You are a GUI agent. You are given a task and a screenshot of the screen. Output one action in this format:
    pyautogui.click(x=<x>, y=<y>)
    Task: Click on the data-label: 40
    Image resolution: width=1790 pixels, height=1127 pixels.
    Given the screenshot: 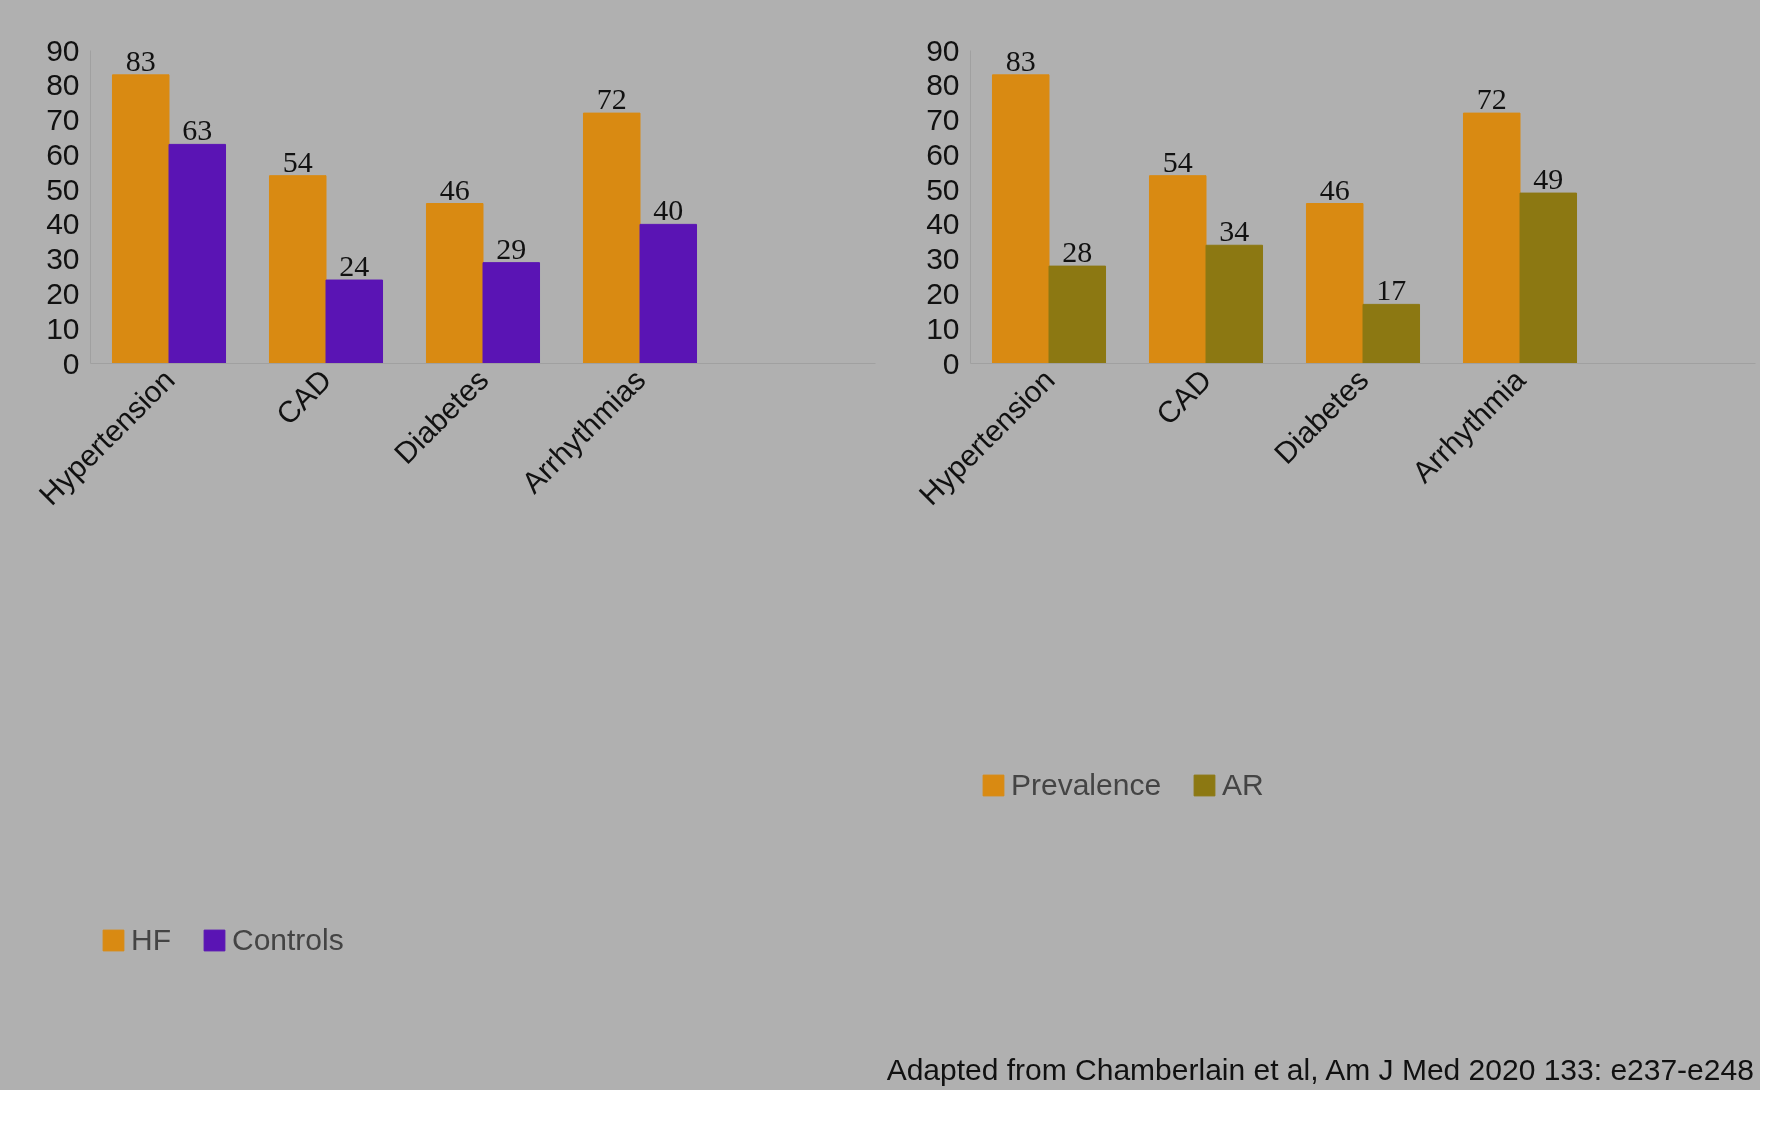 What is the action you would take?
    pyautogui.click(x=668, y=210)
    